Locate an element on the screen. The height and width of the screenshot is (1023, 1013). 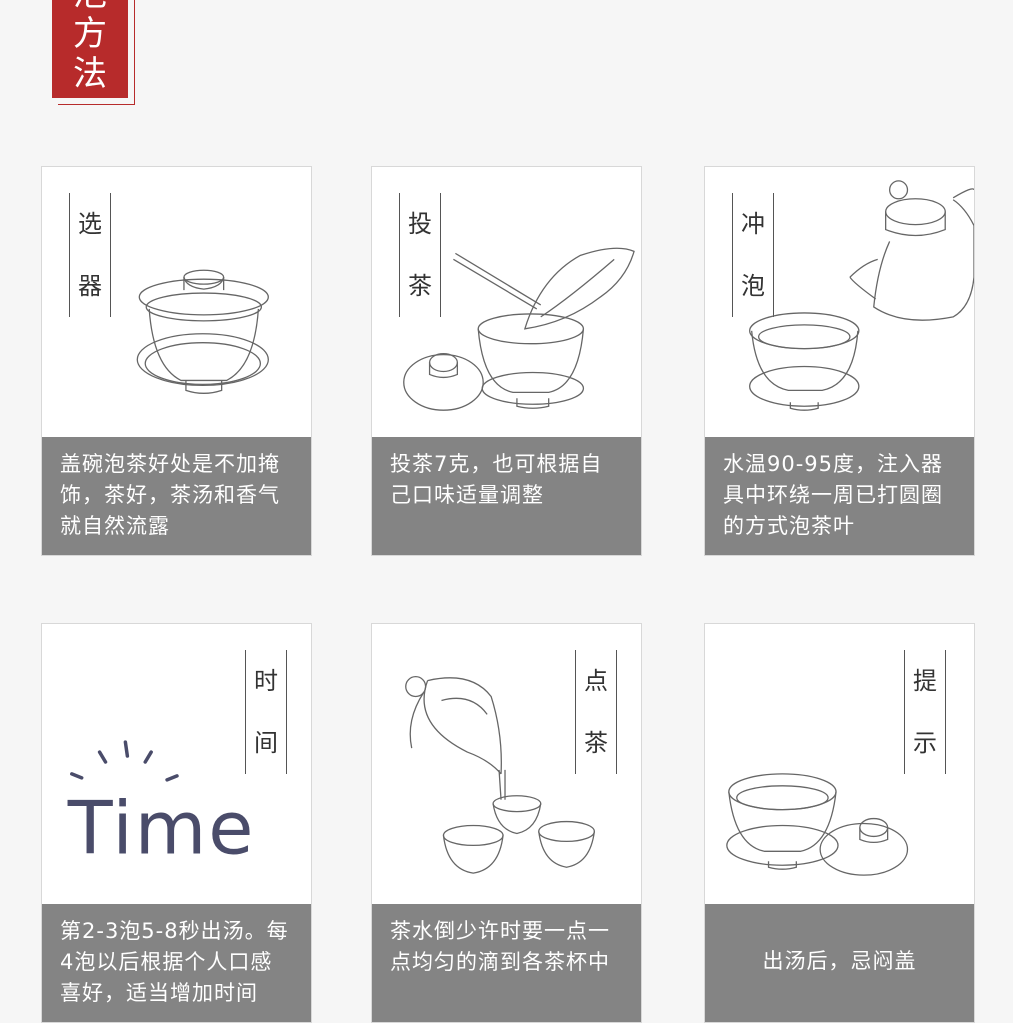
gaiwan-illustration is located at coordinates (202, 331).